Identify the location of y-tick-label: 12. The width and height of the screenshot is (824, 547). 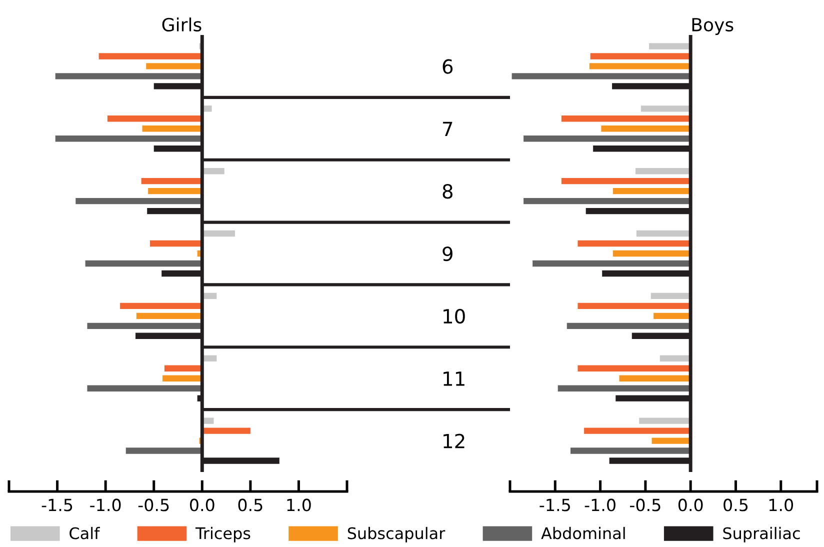
(454, 441).